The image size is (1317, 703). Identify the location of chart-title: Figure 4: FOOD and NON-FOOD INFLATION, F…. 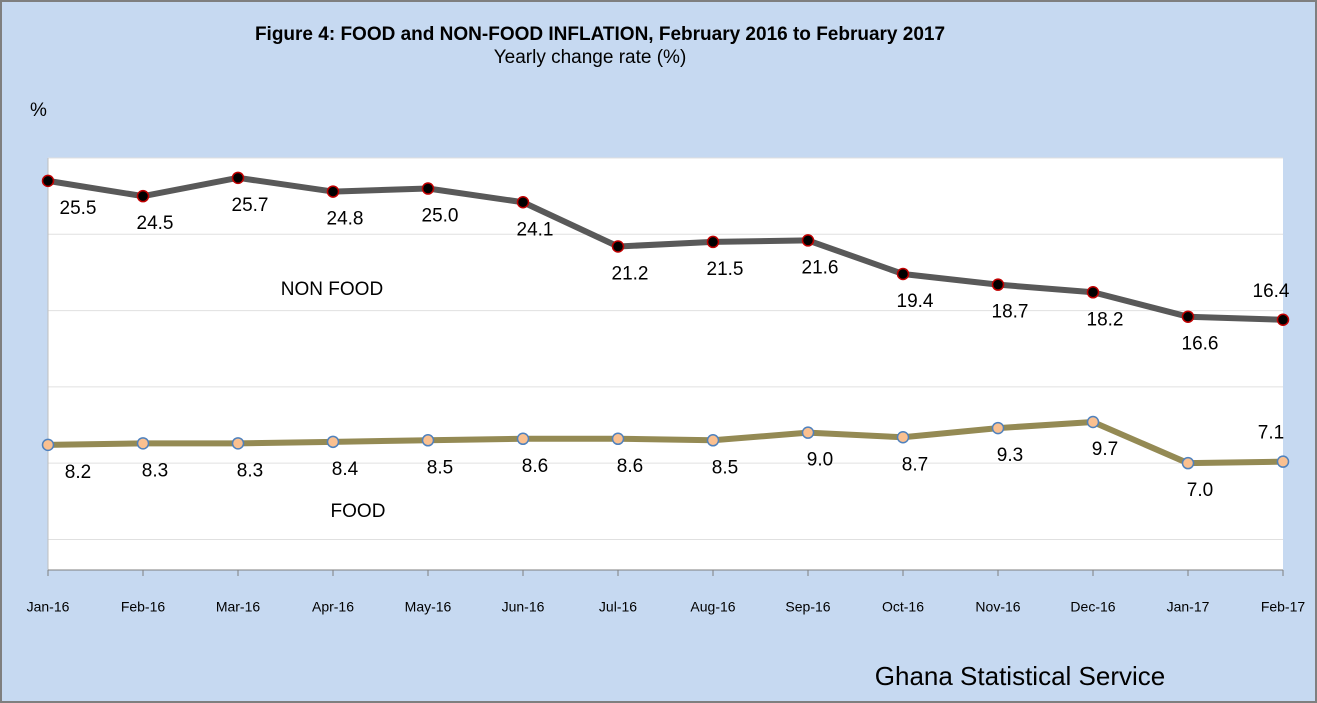
(600, 34).